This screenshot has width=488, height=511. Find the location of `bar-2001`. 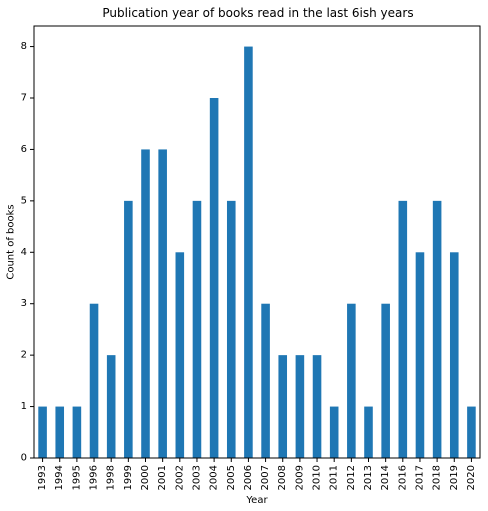

bar-2001 is located at coordinates (162, 303).